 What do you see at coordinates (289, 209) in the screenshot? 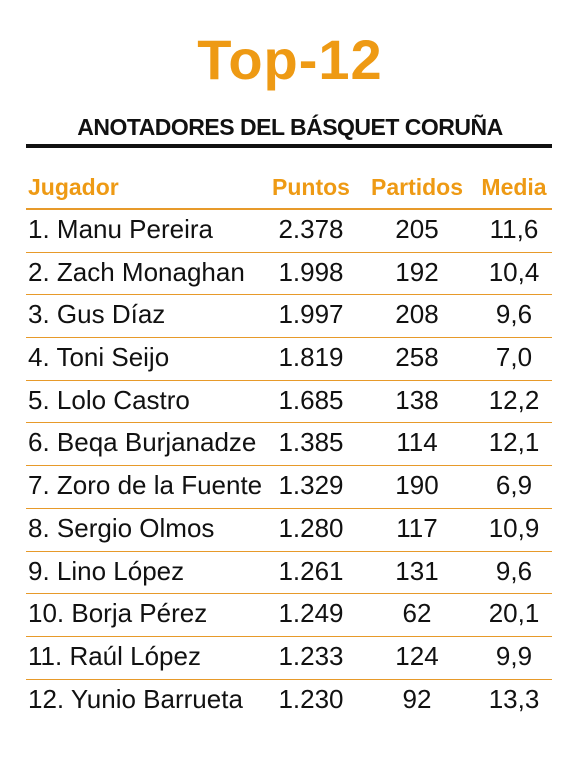
I see `header-separator` at bounding box center [289, 209].